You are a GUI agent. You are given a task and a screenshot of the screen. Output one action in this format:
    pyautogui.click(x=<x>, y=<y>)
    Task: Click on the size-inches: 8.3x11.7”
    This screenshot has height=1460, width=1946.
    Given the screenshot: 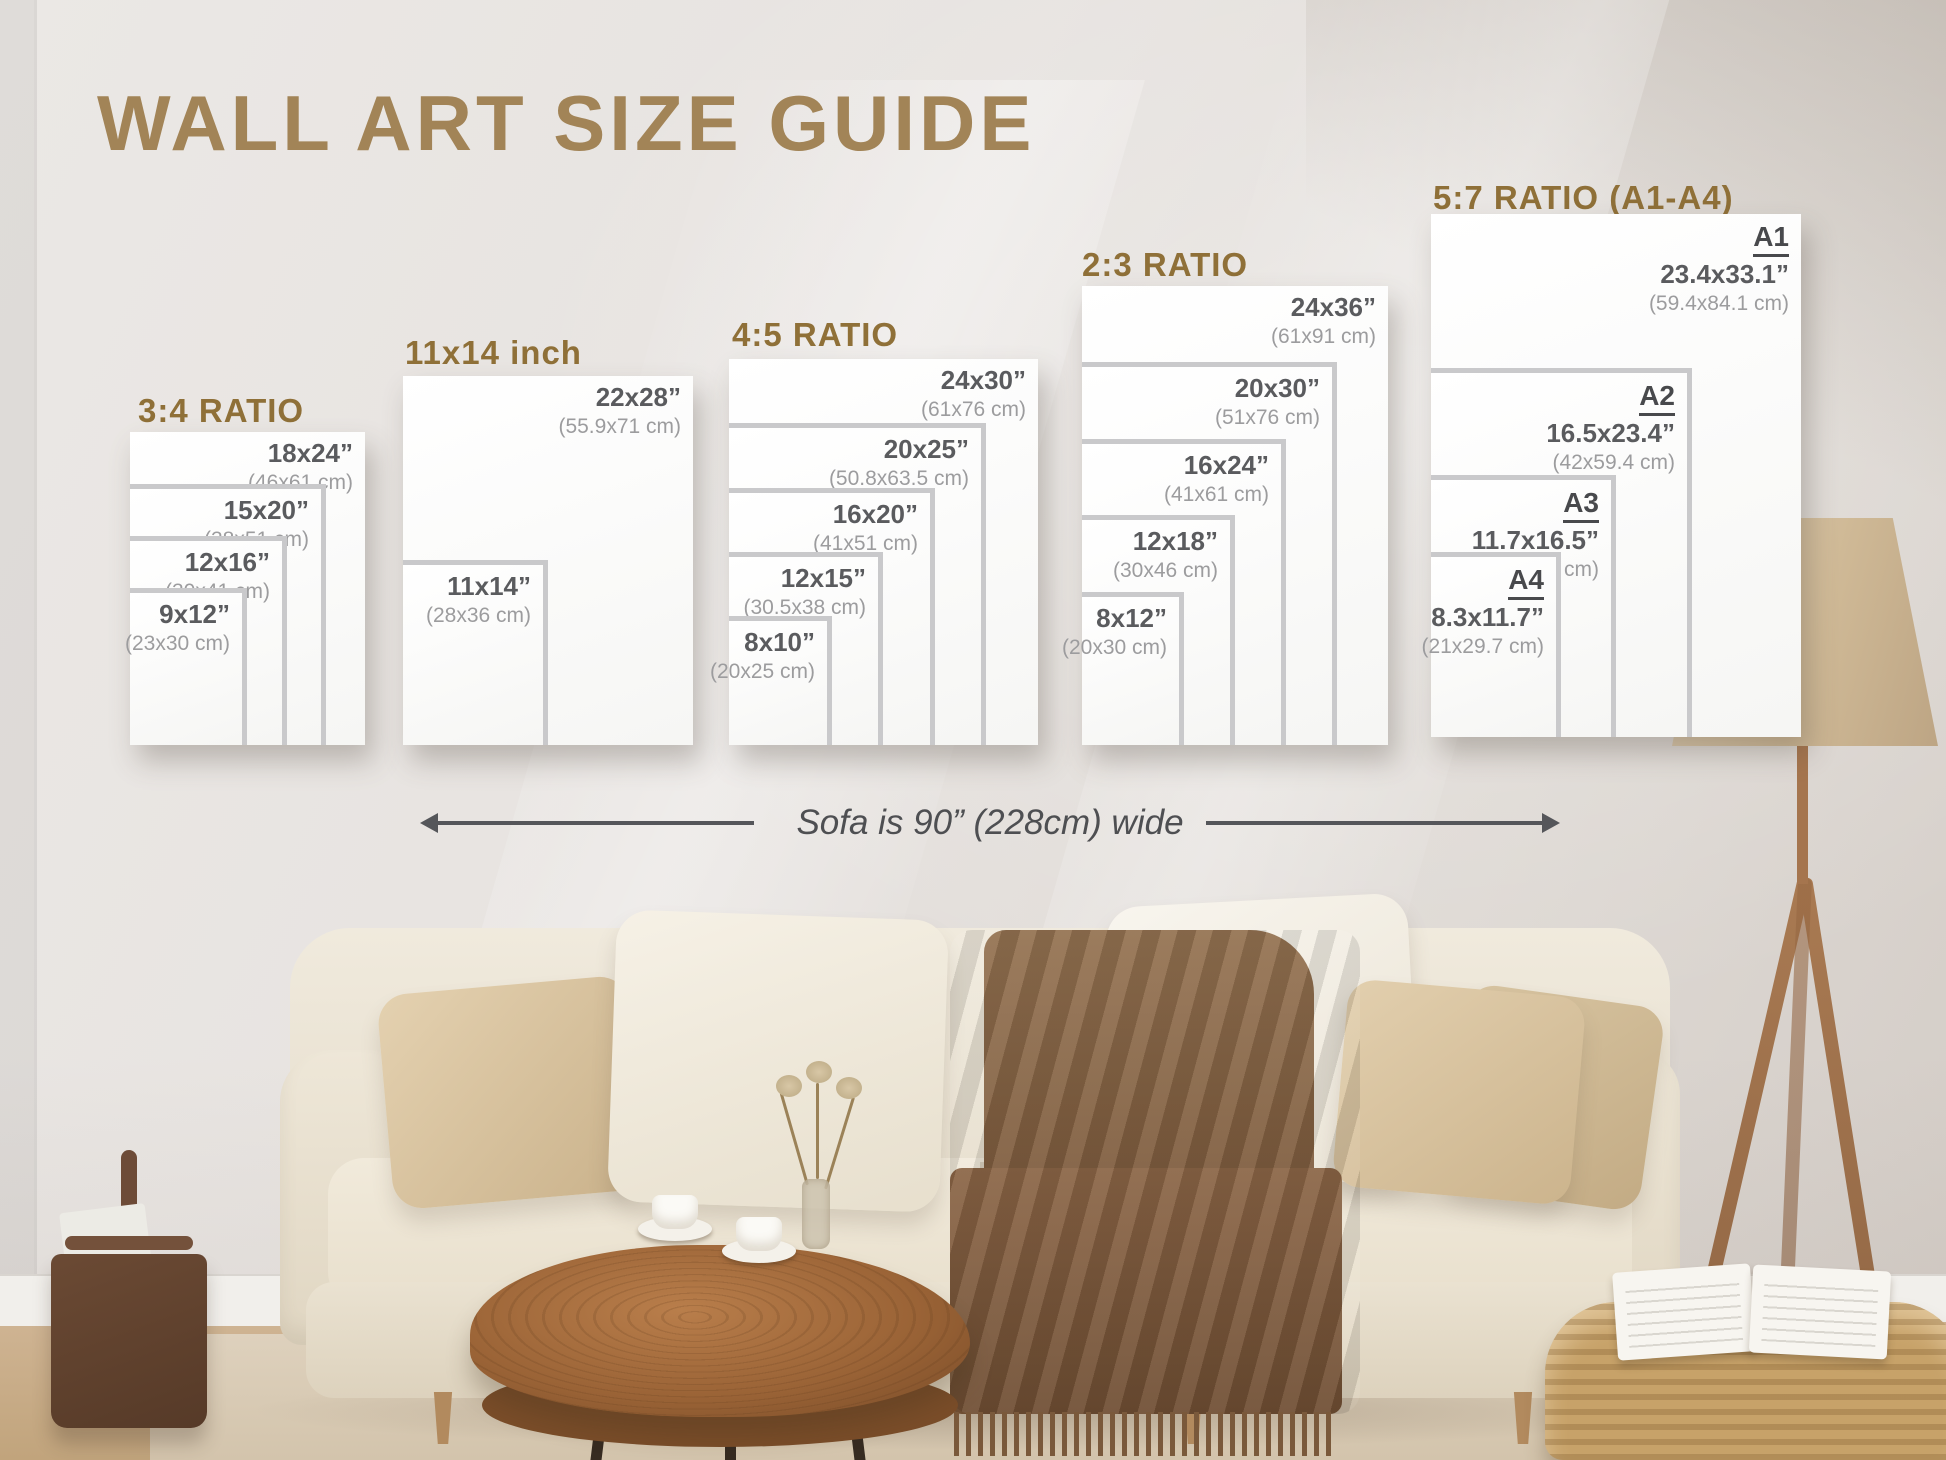 What is the action you would take?
    pyautogui.click(x=1487, y=617)
    